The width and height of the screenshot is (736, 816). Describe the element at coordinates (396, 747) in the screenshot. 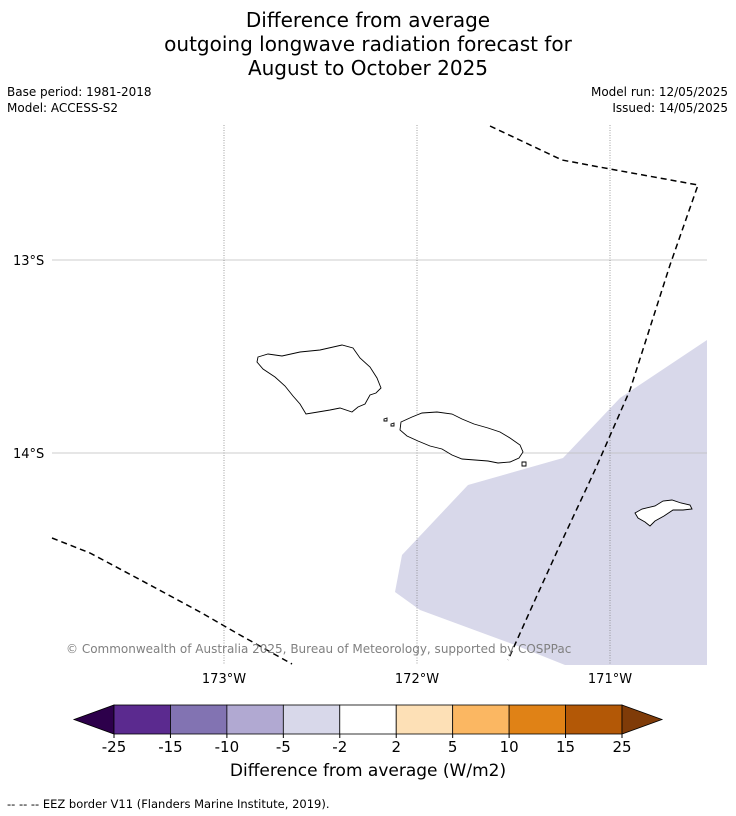

I see `colorbar-tick-label: 2` at that location.